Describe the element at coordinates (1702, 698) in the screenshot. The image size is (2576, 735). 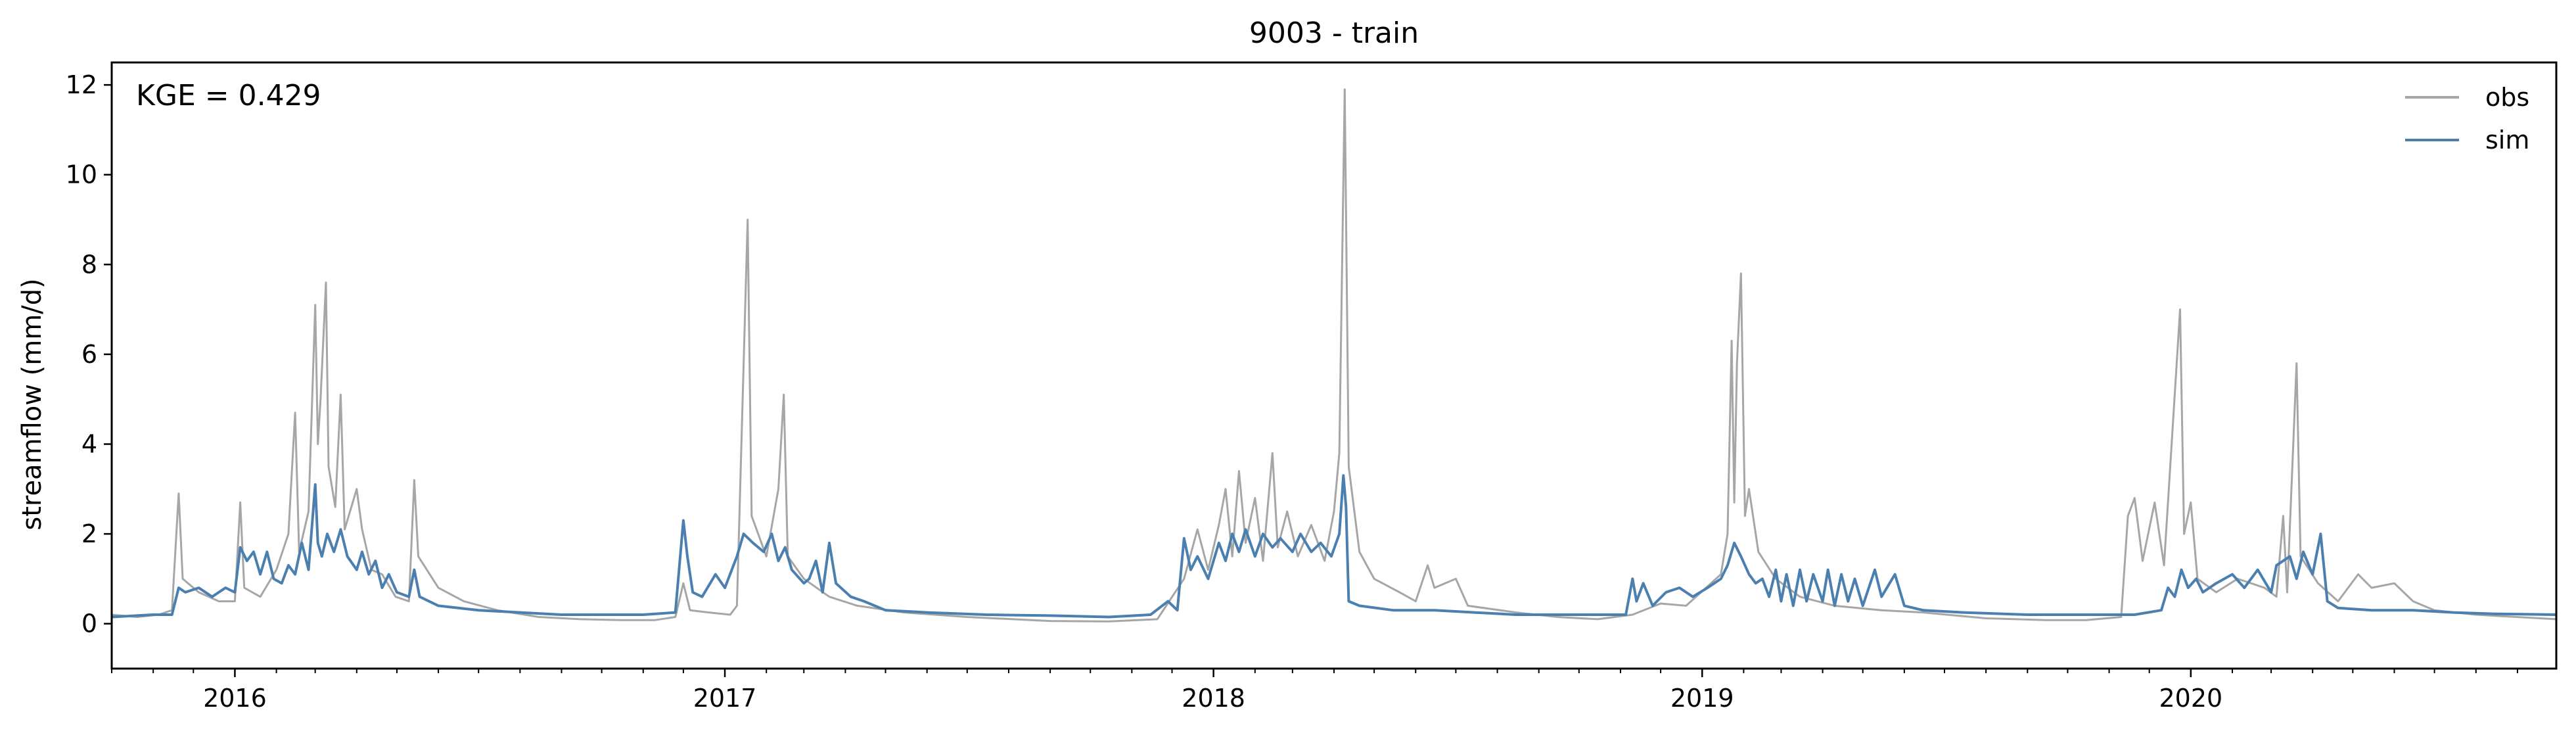
I see `x-tick-label: 2019` at that location.